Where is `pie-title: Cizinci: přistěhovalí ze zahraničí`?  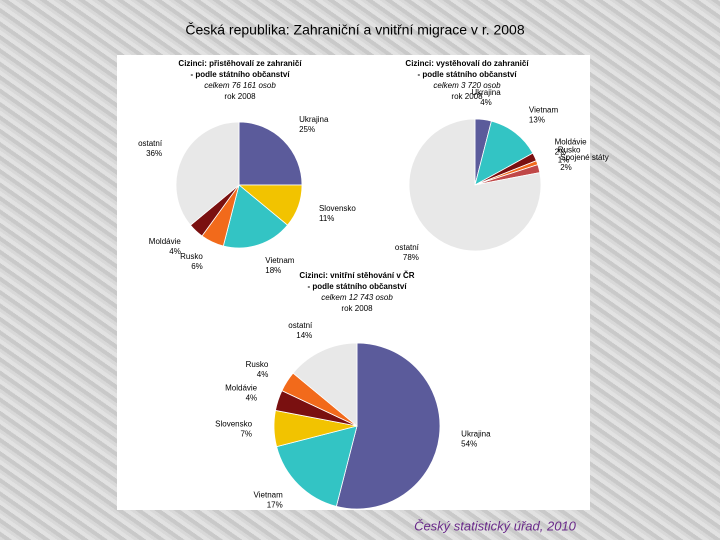
pie-title: Cizinci: přistěhovalí ze zahraničí is located at coordinates (240, 63).